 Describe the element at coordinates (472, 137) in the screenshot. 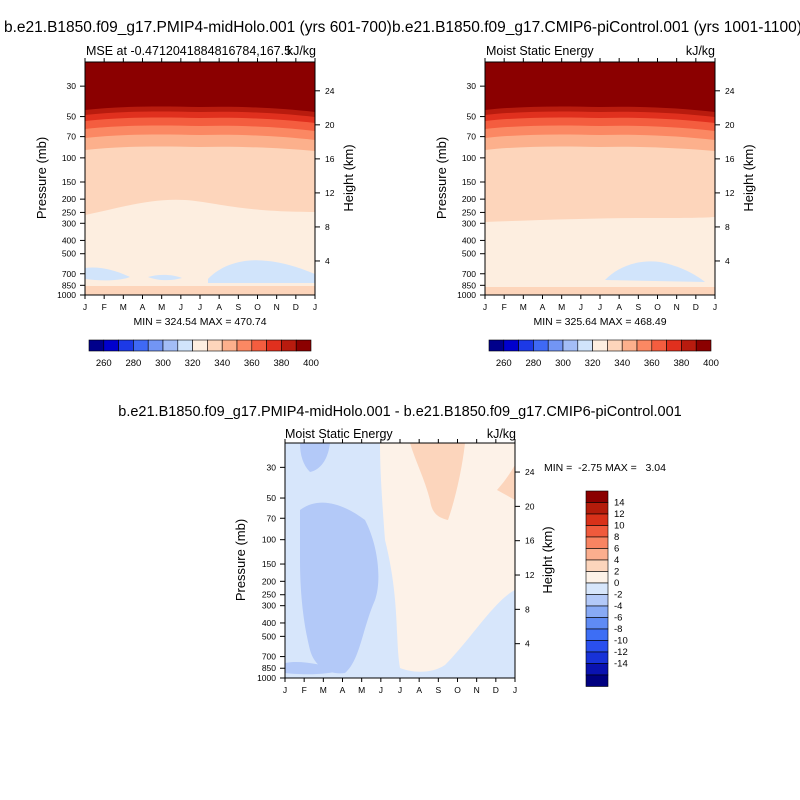

I see `right-pressure-tick-label: 70` at that location.